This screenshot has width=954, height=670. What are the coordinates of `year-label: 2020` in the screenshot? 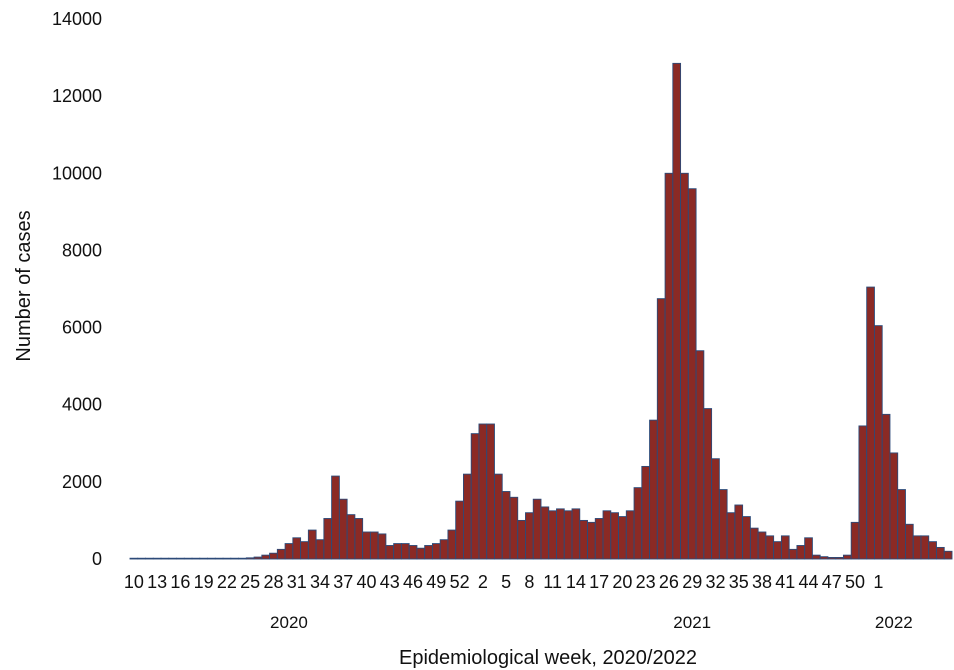 It's located at (289, 622).